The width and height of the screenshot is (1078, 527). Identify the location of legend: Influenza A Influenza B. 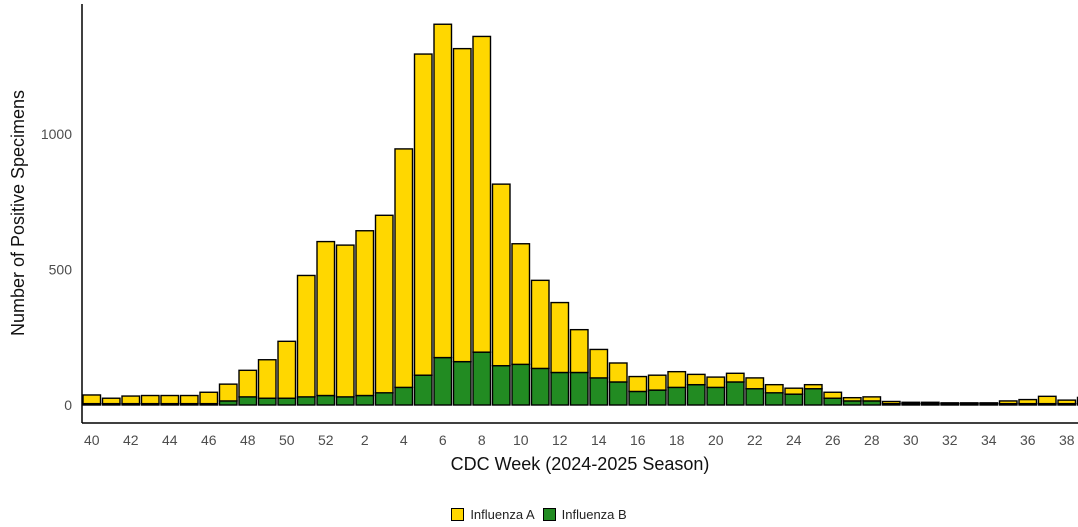
(539, 514).